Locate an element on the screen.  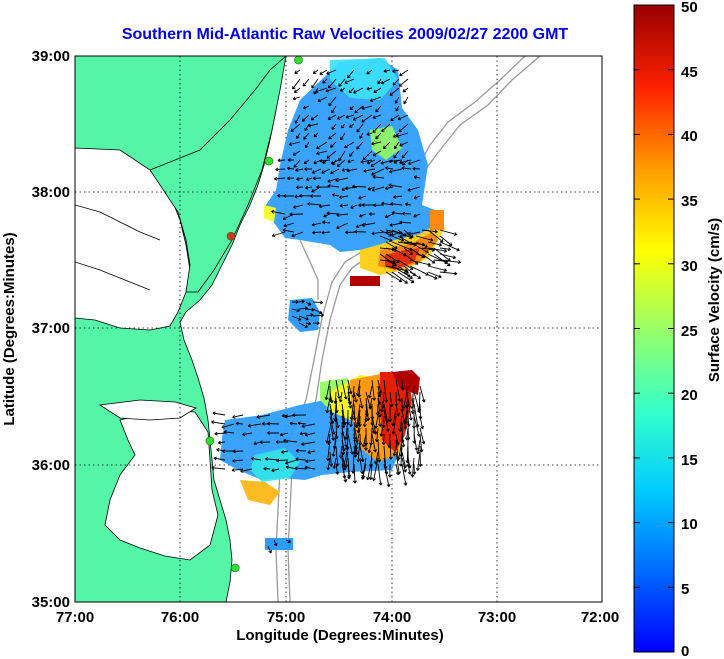
x-tick-label: 77:00 is located at coordinates (75, 617).